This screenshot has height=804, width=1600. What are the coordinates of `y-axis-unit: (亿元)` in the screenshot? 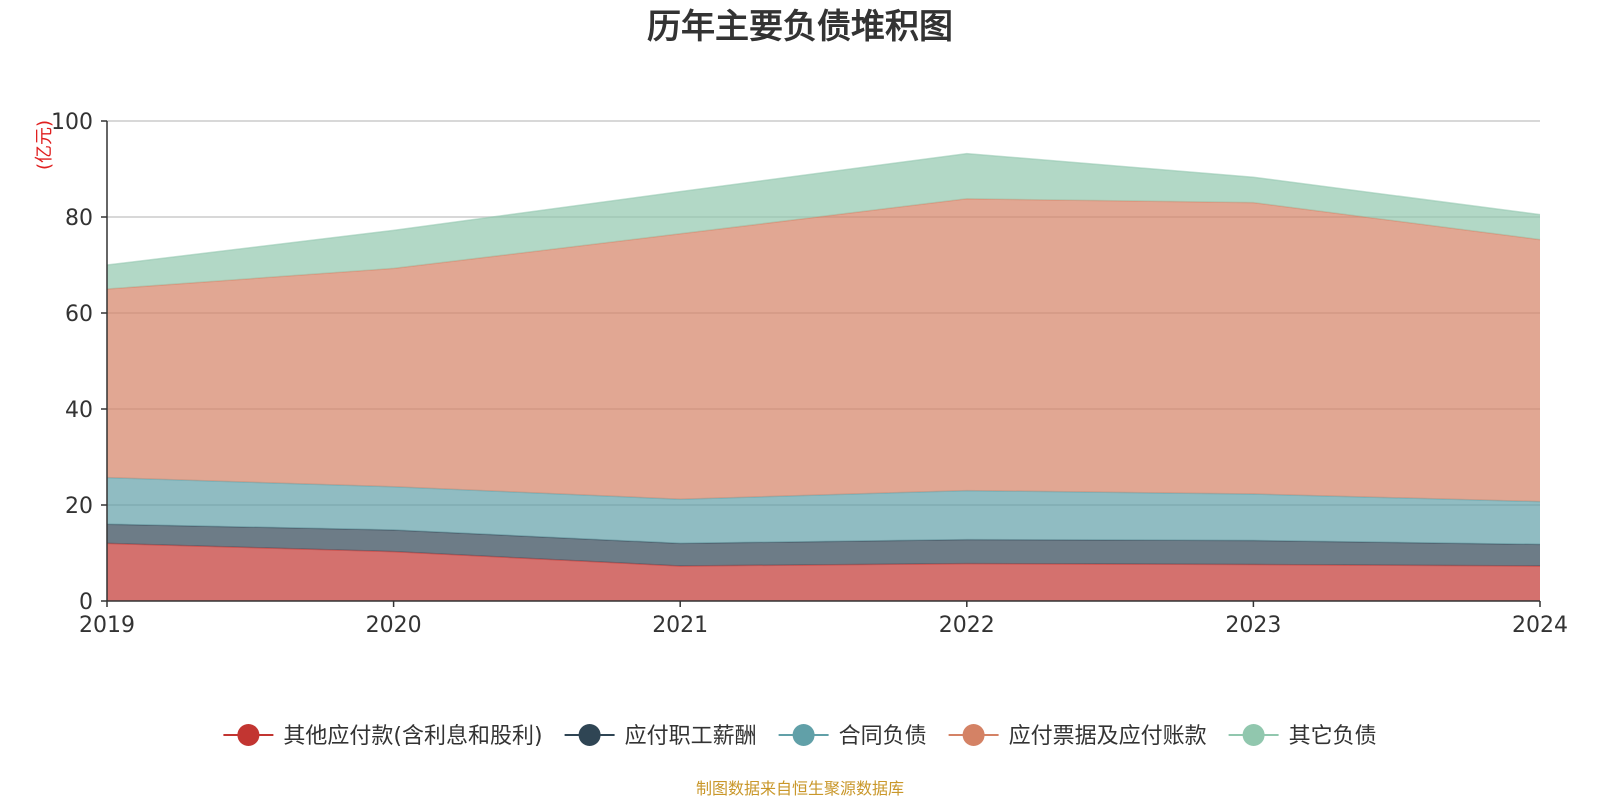 It's located at (44, 145).